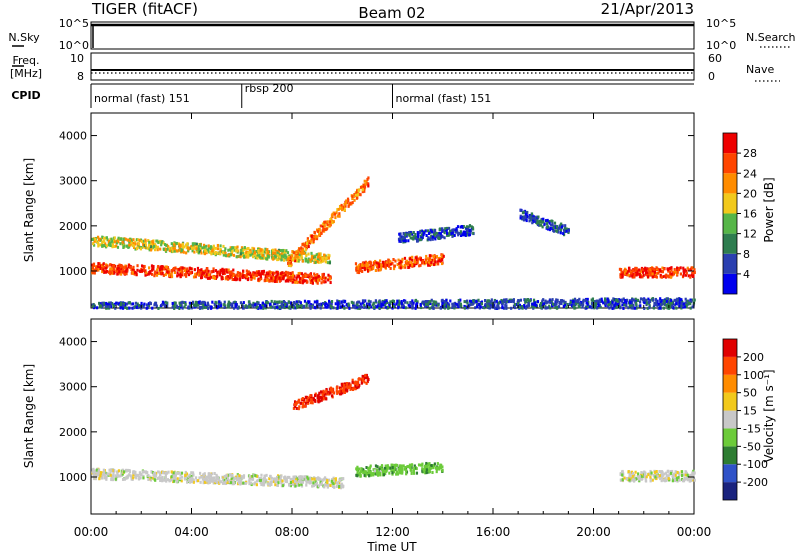 This screenshot has height=554, width=800. What do you see at coordinates (750, 193) in the screenshot?
I see `colorbar-tick-label: 20` at bounding box center [750, 193].